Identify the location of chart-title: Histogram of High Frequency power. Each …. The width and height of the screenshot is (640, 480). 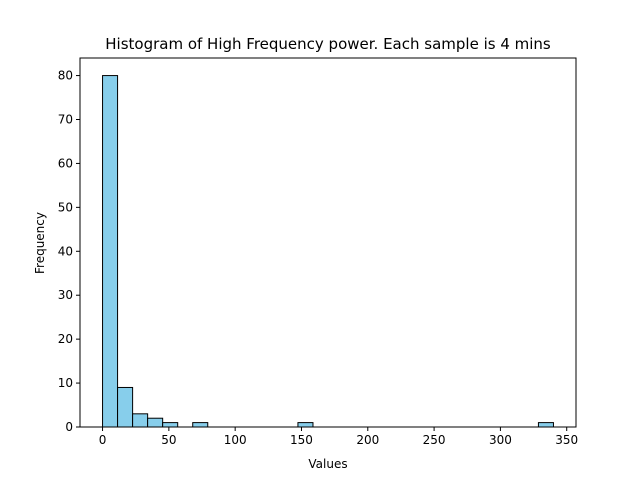
(328, 44).